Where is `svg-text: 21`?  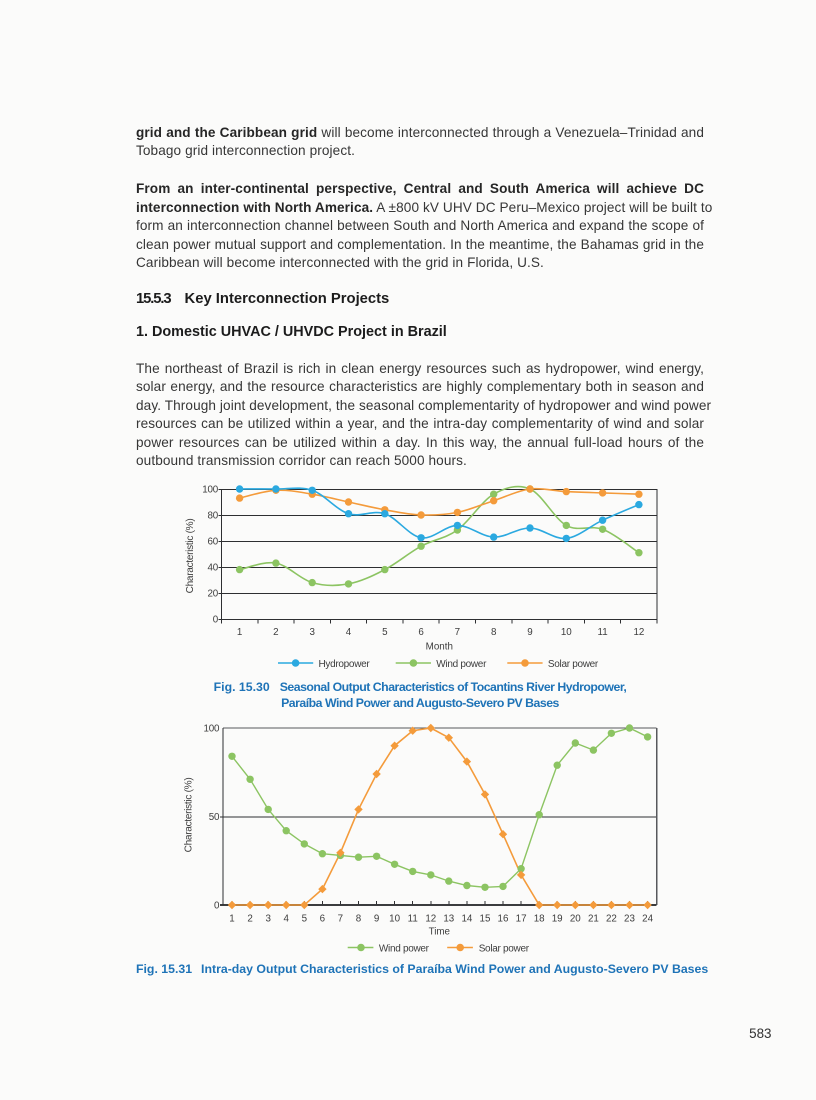 svg-text: 21 is located at coordinates (593, 918).